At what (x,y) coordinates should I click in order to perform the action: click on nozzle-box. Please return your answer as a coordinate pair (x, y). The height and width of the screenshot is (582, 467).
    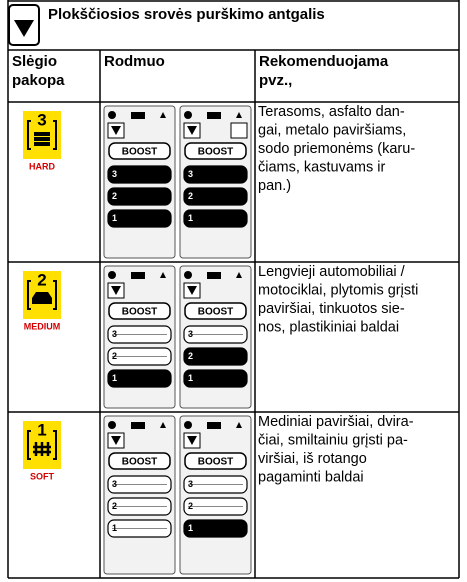
    Looking at the image, I should click on (239, 130).